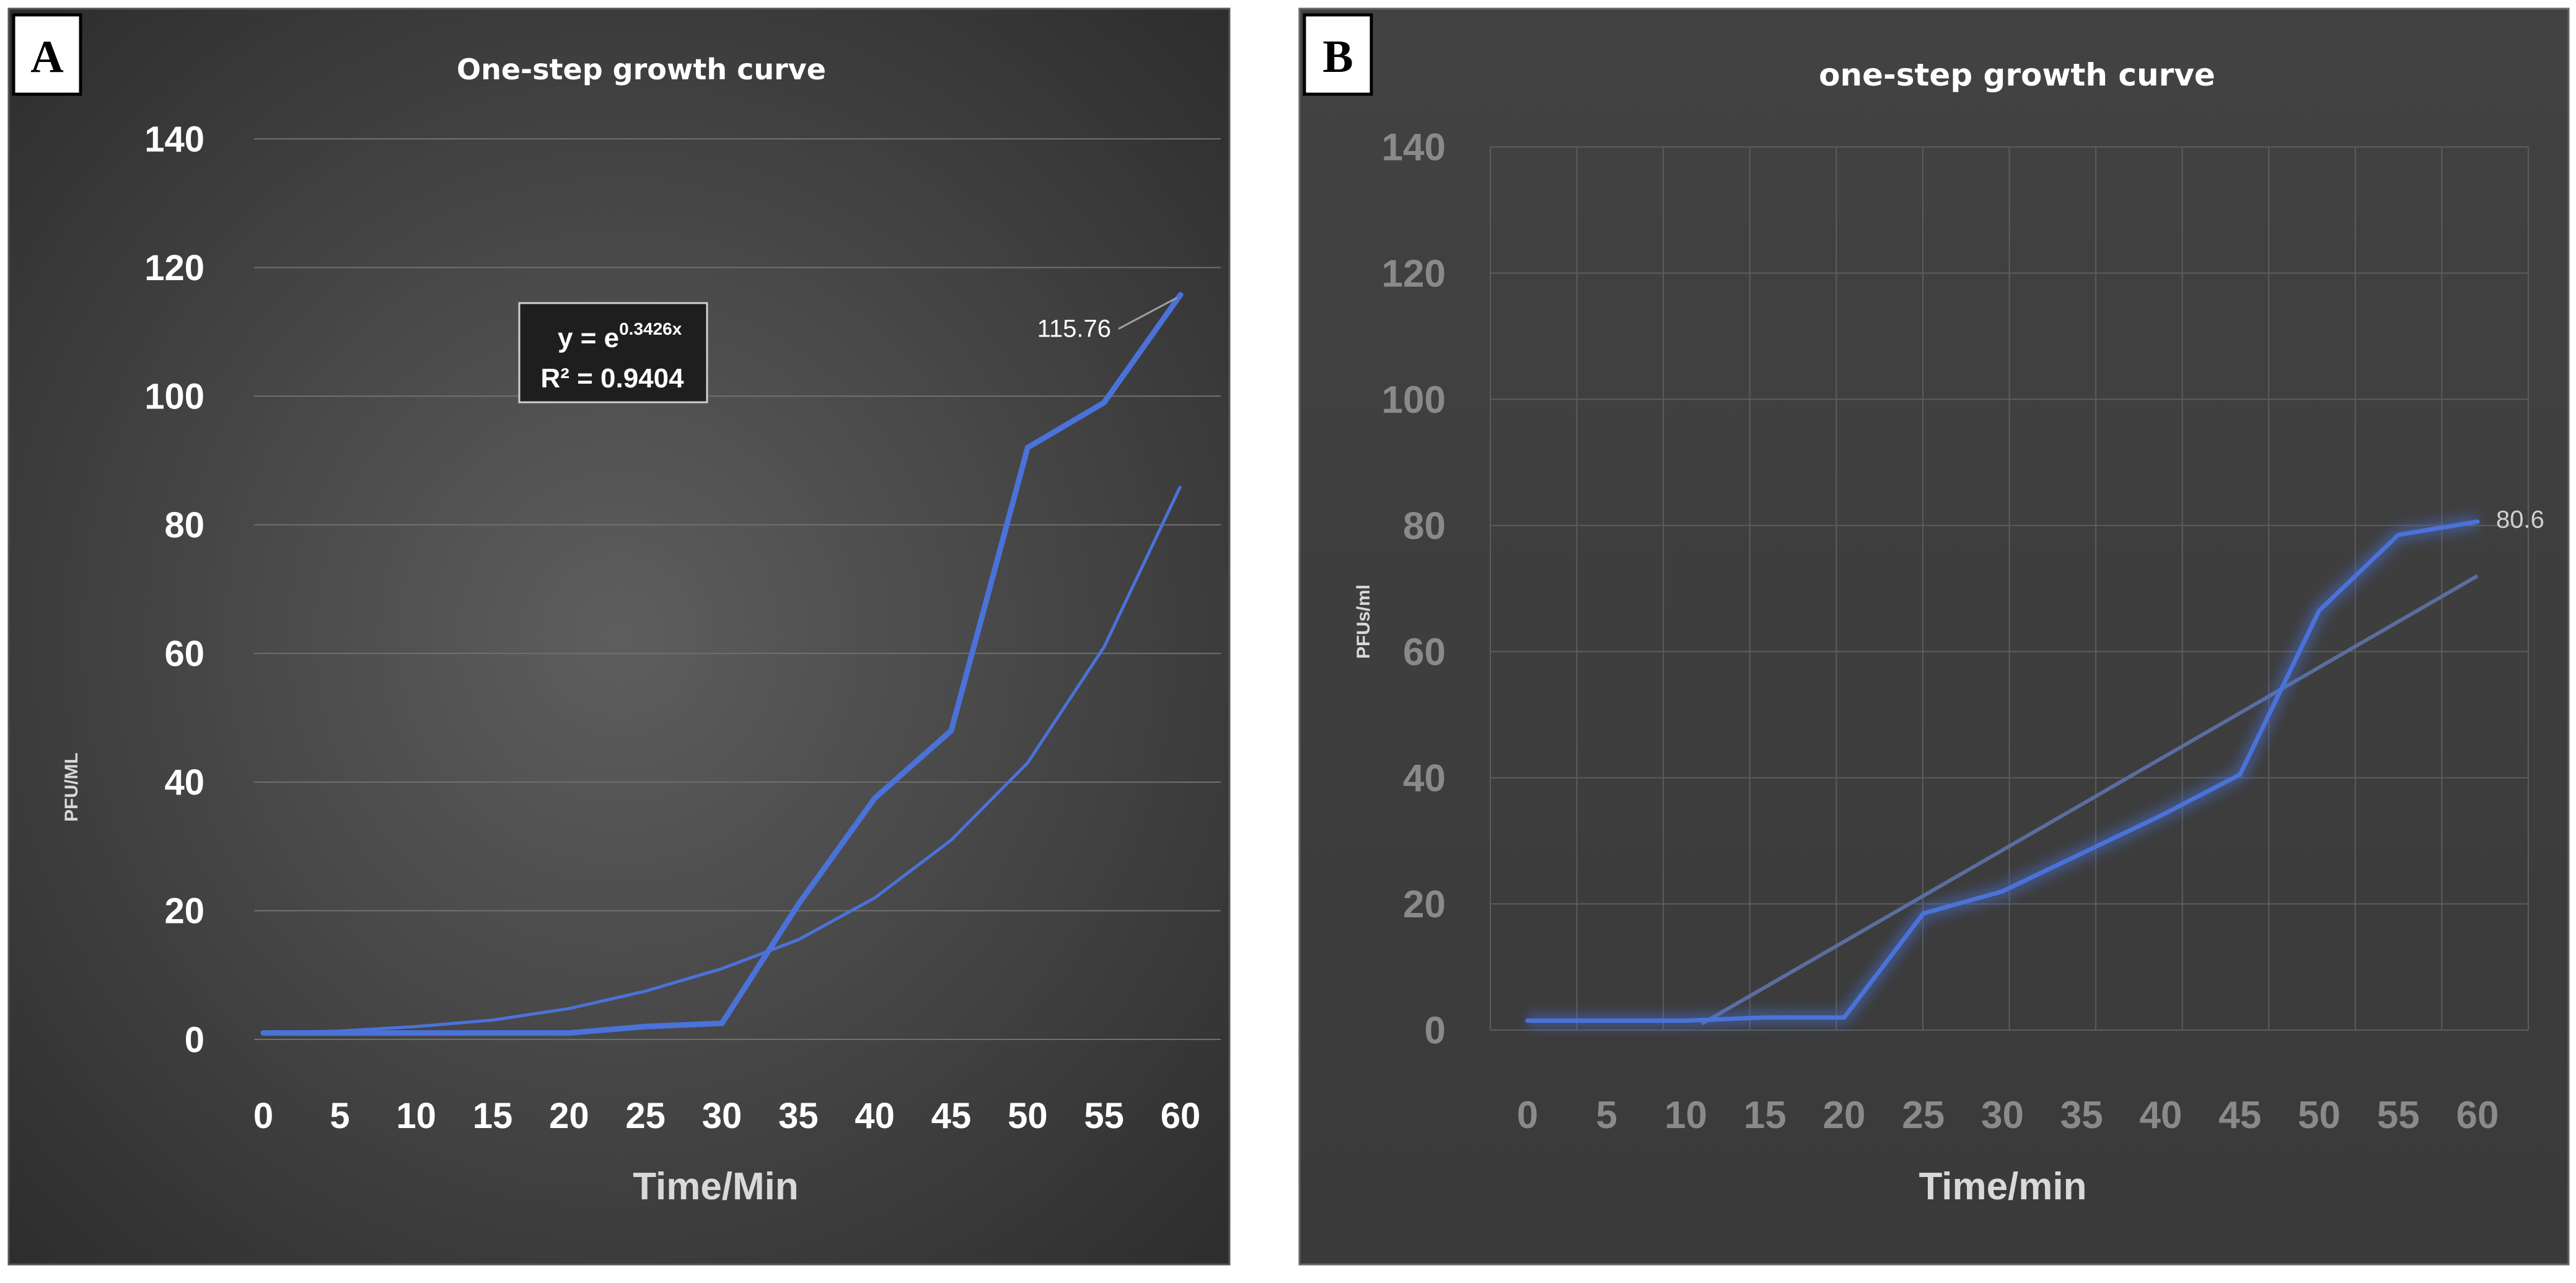  What do you see at coordinates (174, 139) in the screenshot?
I see `panel-a-y-tick-label: 140` at bounding box center [174, 139].